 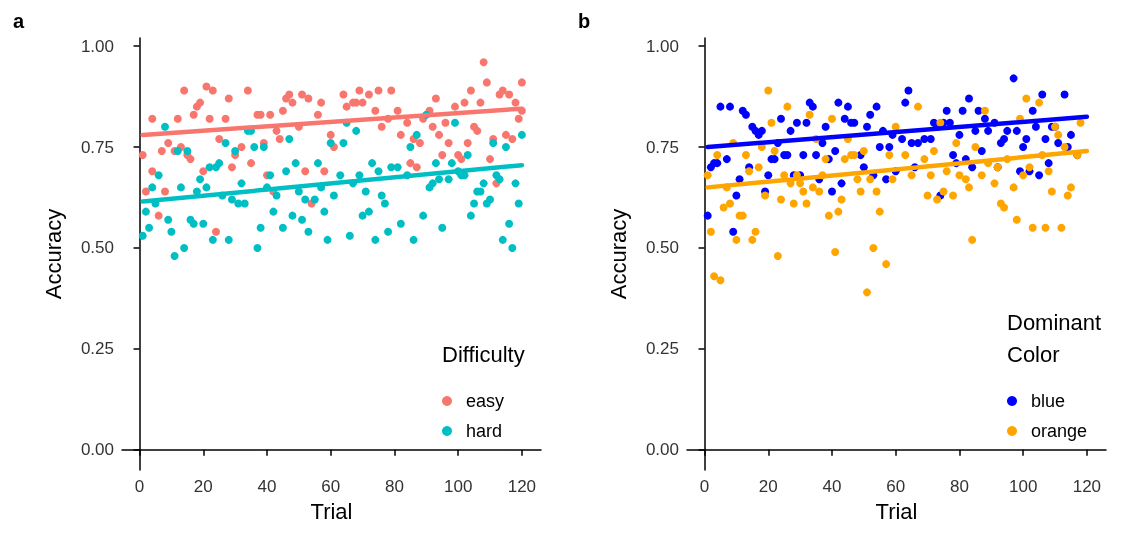 What do you see at coordinates (1059, 431) in the screenshot?
I see `legend-label: orange` at bounding box center [1059, 431].